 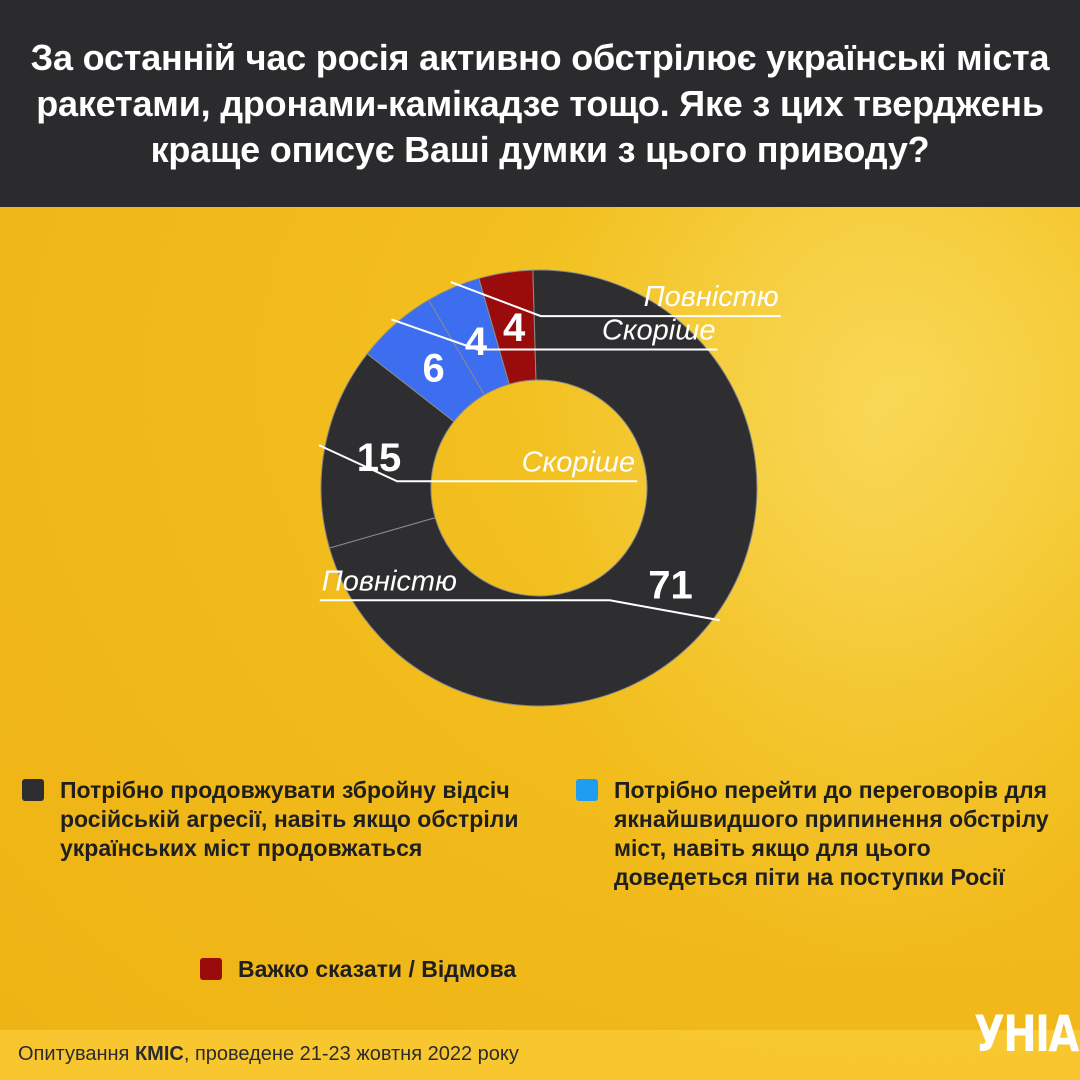 I want to click on value-label-4: 71, so click(x=670, y=585).